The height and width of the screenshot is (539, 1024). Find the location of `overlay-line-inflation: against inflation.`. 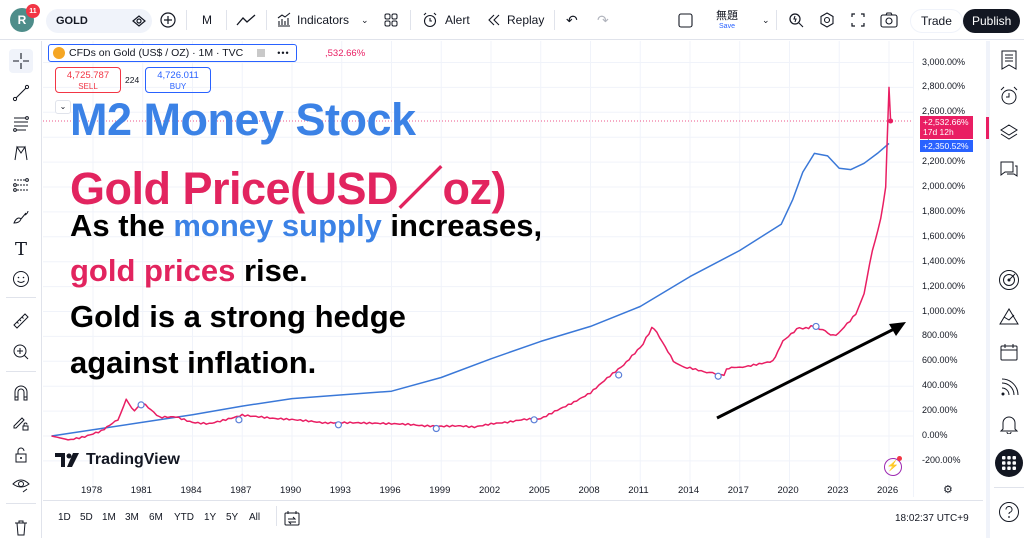

overlay-line-inflation: against inflation. is located at coordinates (193, 362).